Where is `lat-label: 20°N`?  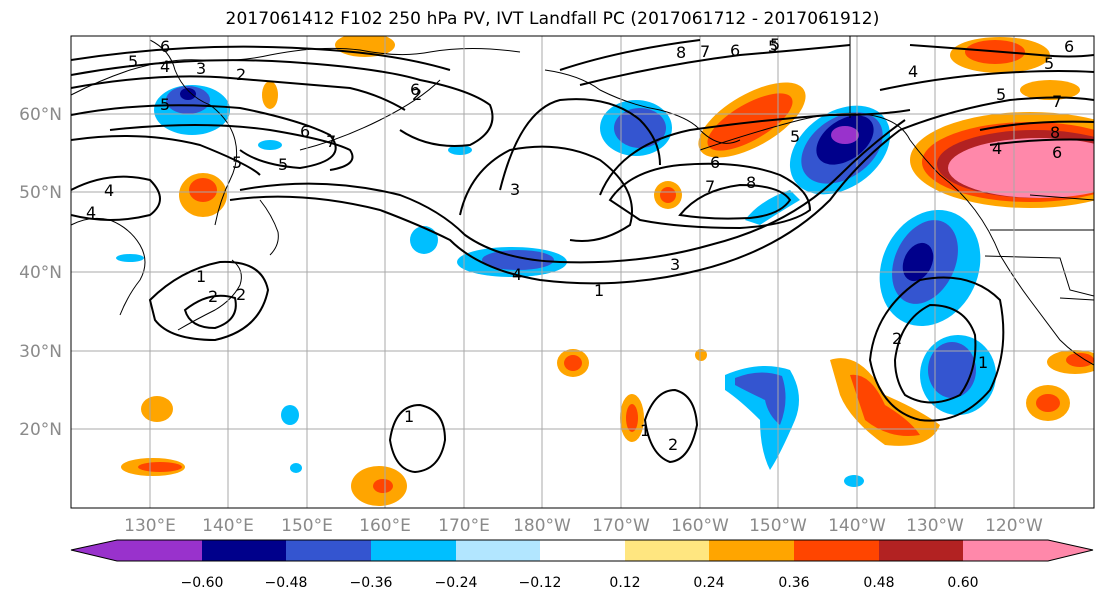 lat-label: 20°N is located at coordinates (40, 430).